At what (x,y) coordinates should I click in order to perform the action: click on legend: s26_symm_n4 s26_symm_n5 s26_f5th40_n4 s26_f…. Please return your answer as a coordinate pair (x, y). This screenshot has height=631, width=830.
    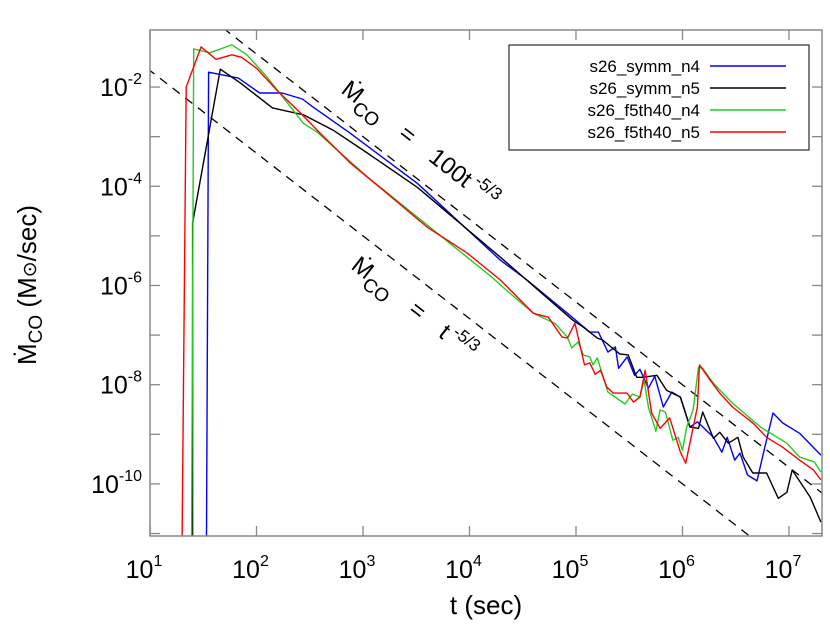
    Looking at the image, I should click on (659, 97).